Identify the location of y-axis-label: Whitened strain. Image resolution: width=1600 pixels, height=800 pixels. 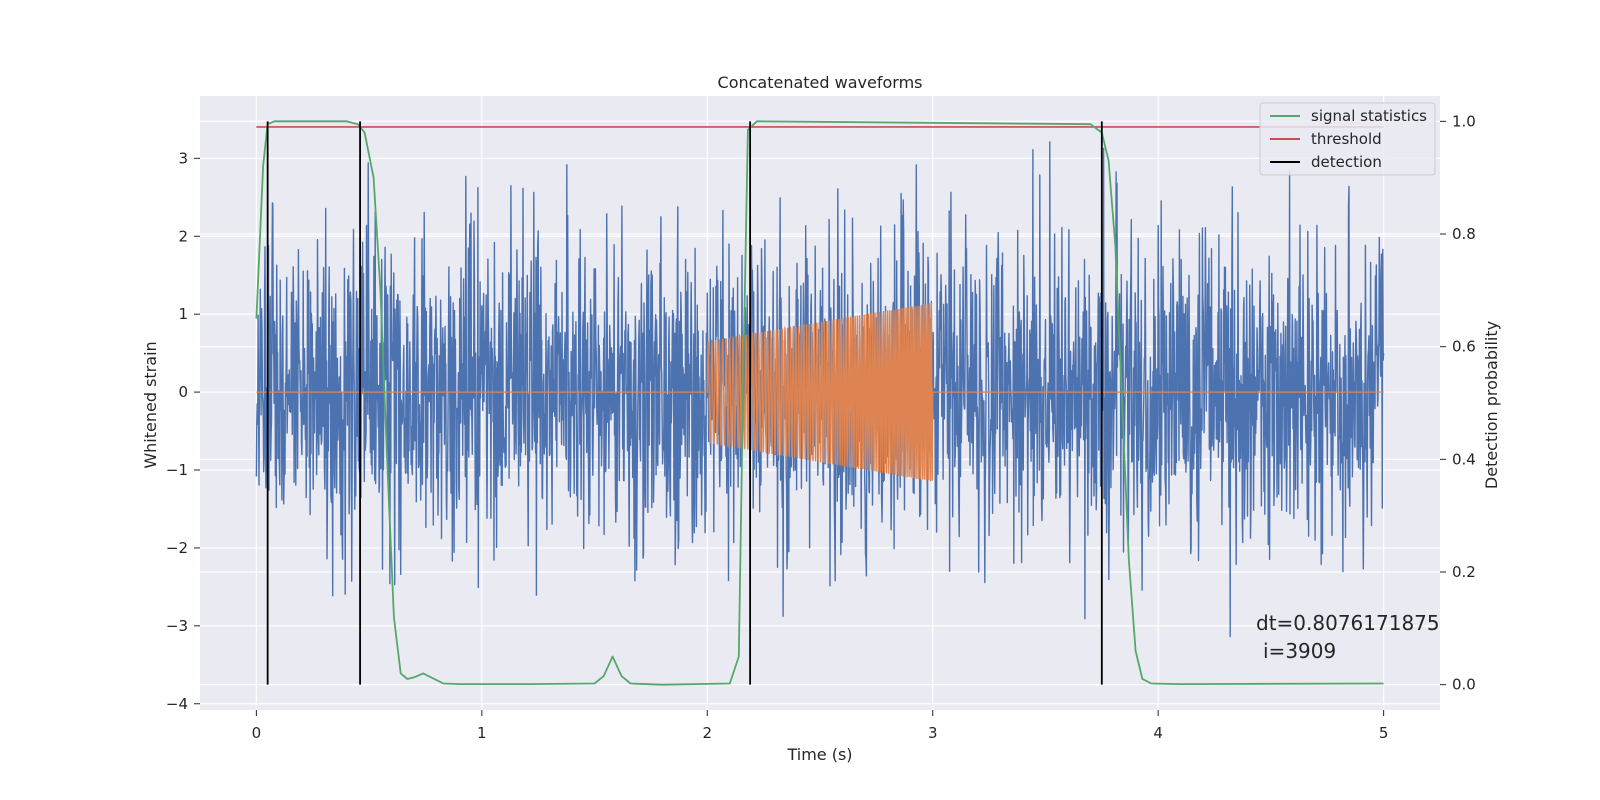
(150, 404).